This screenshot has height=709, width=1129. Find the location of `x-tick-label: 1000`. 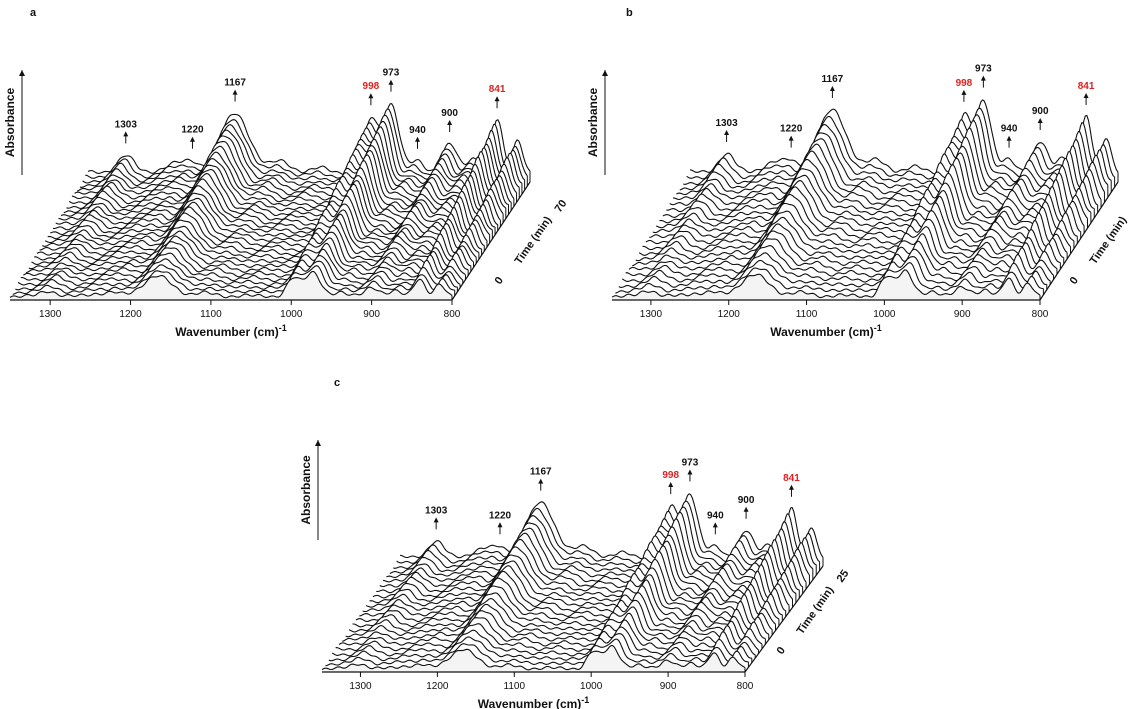

x-tick-label: 1000 is located at coordinates (884, 314).